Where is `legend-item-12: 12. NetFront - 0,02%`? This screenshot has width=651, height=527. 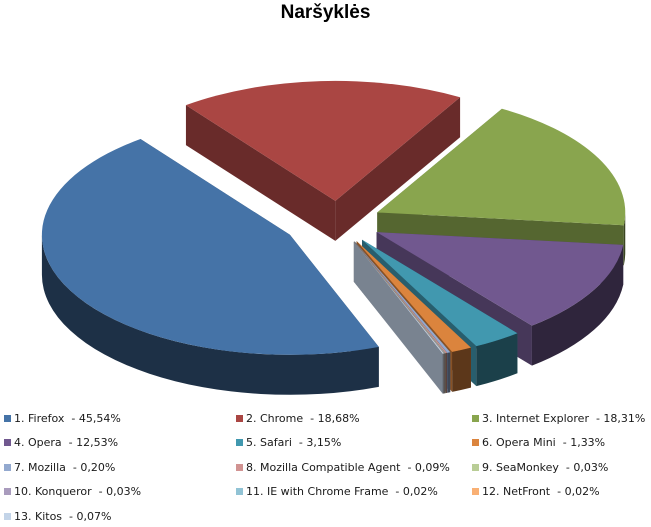
legend-item-12: 12. NetFront - 0,02% is located at coordinates (536, 492).